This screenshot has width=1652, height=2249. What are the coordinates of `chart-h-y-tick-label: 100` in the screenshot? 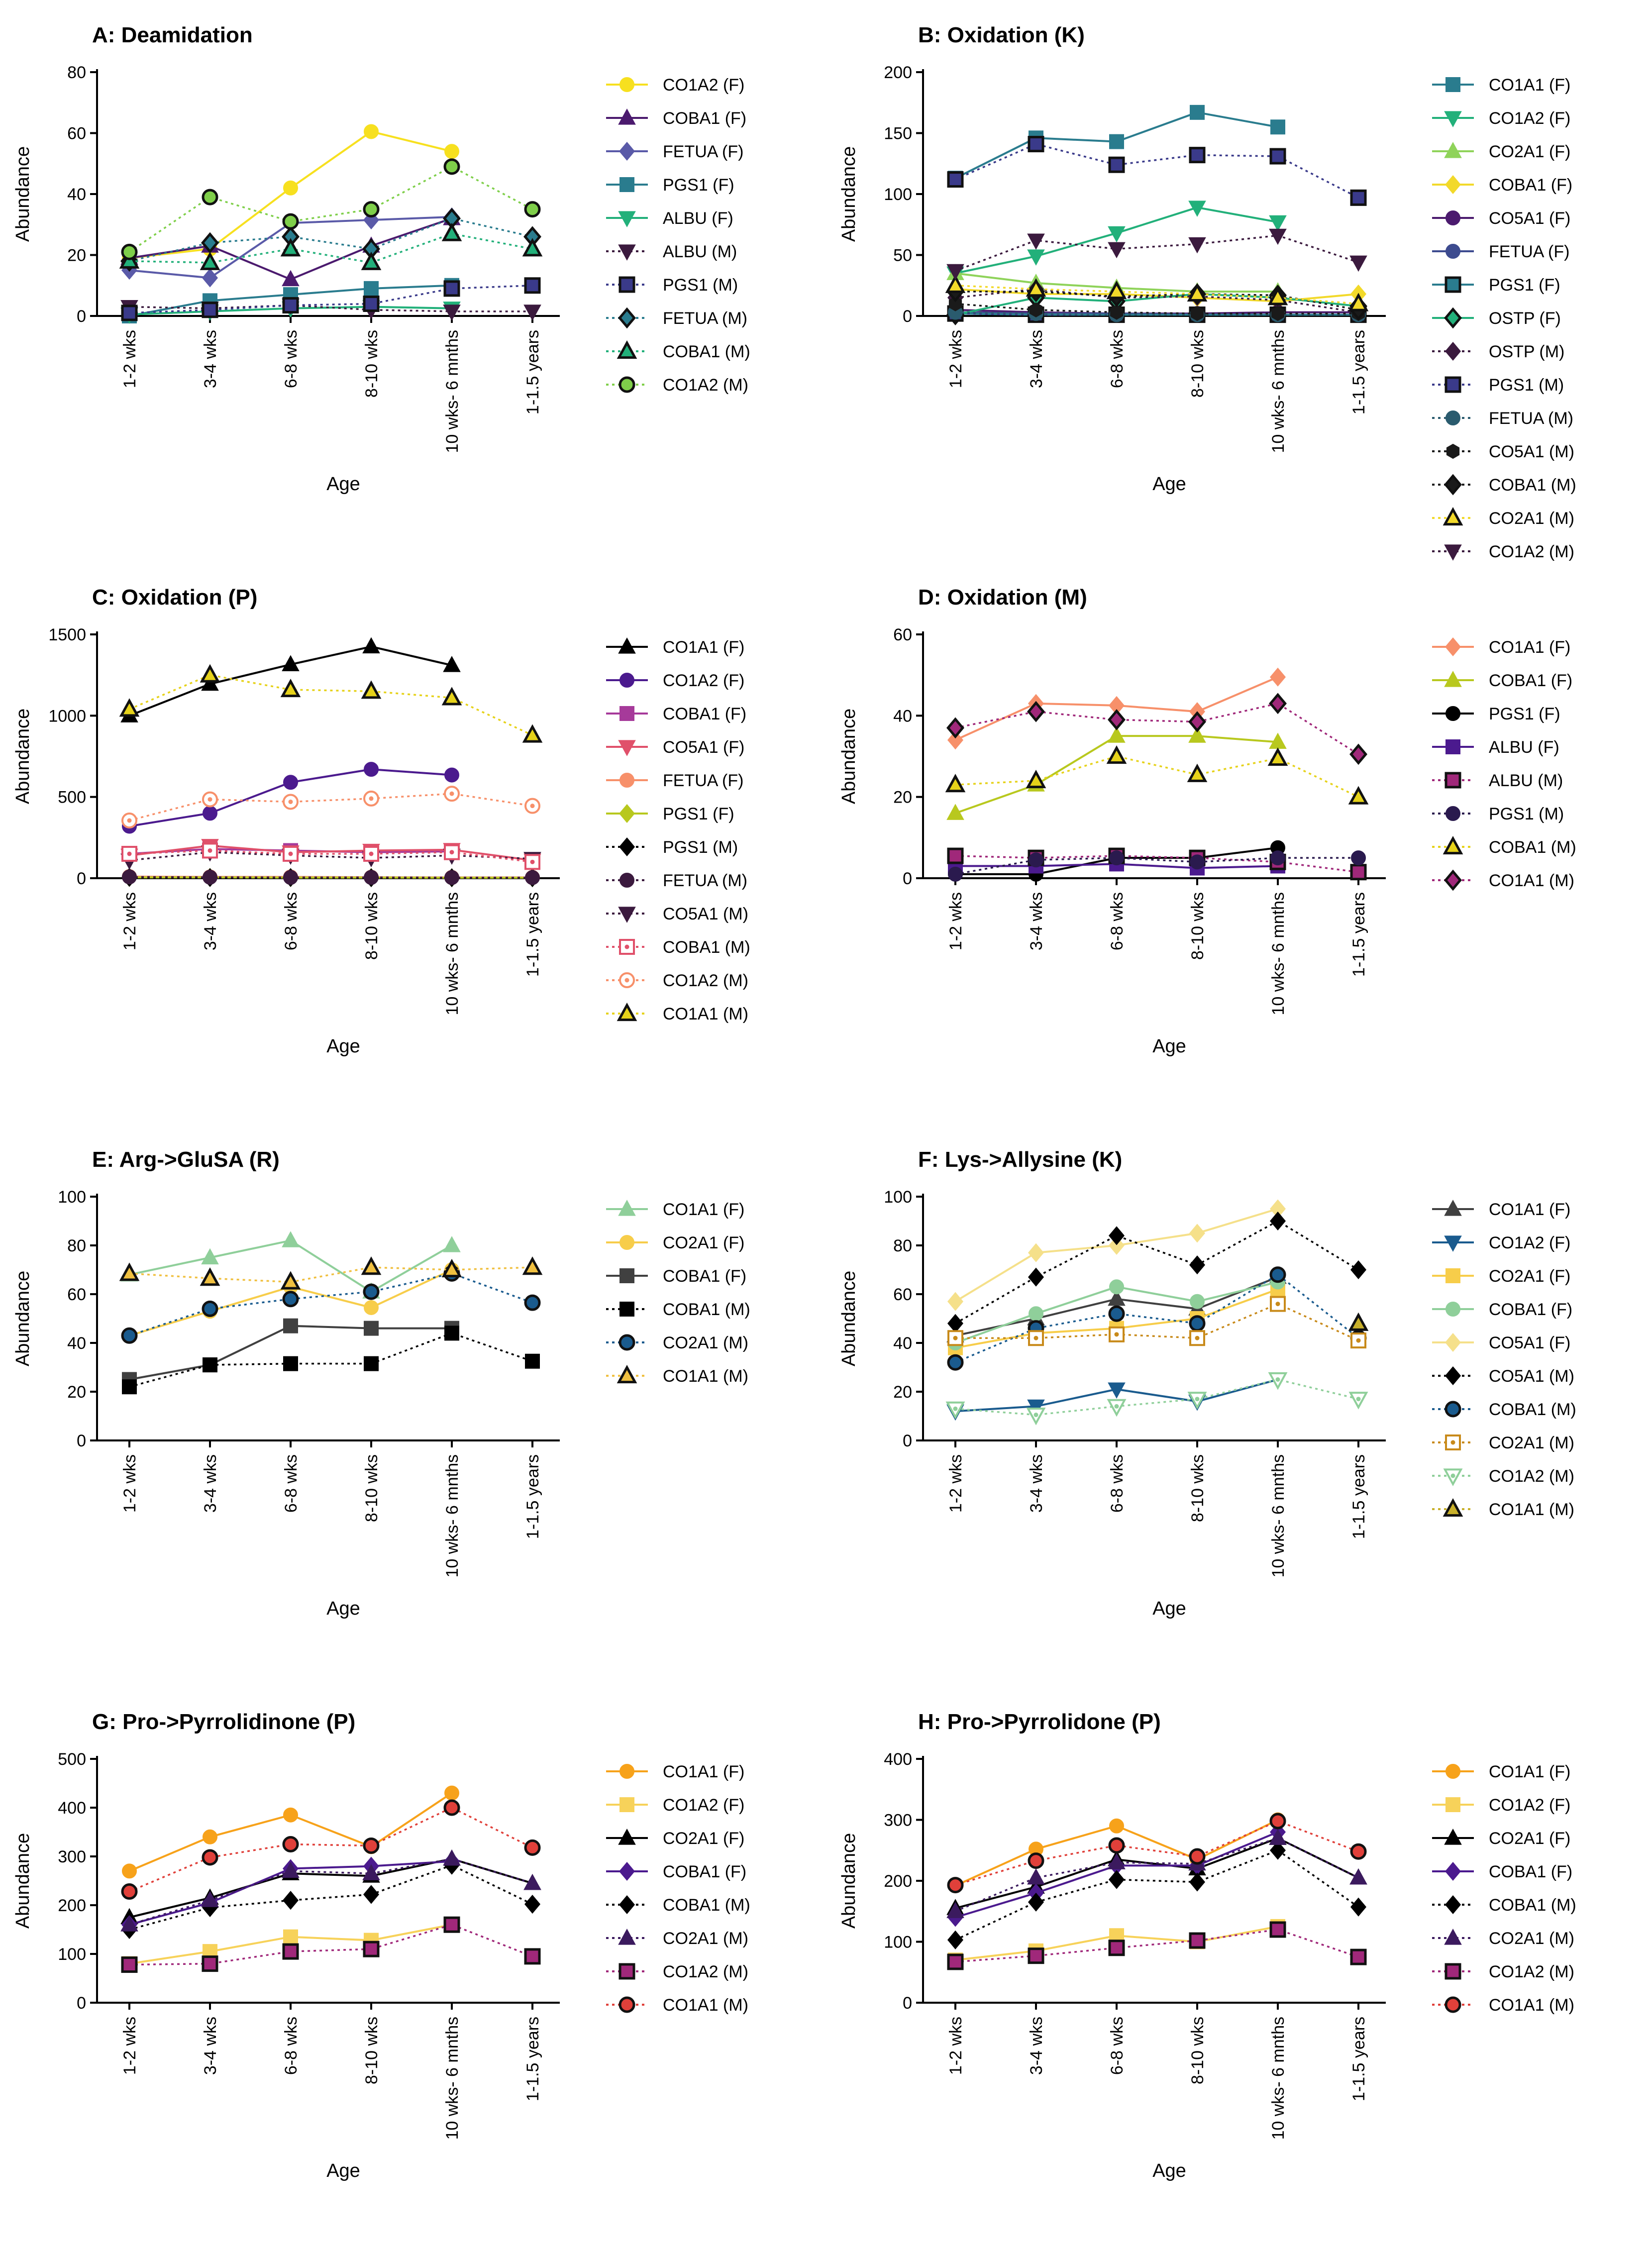 It's located at (898, 1942).